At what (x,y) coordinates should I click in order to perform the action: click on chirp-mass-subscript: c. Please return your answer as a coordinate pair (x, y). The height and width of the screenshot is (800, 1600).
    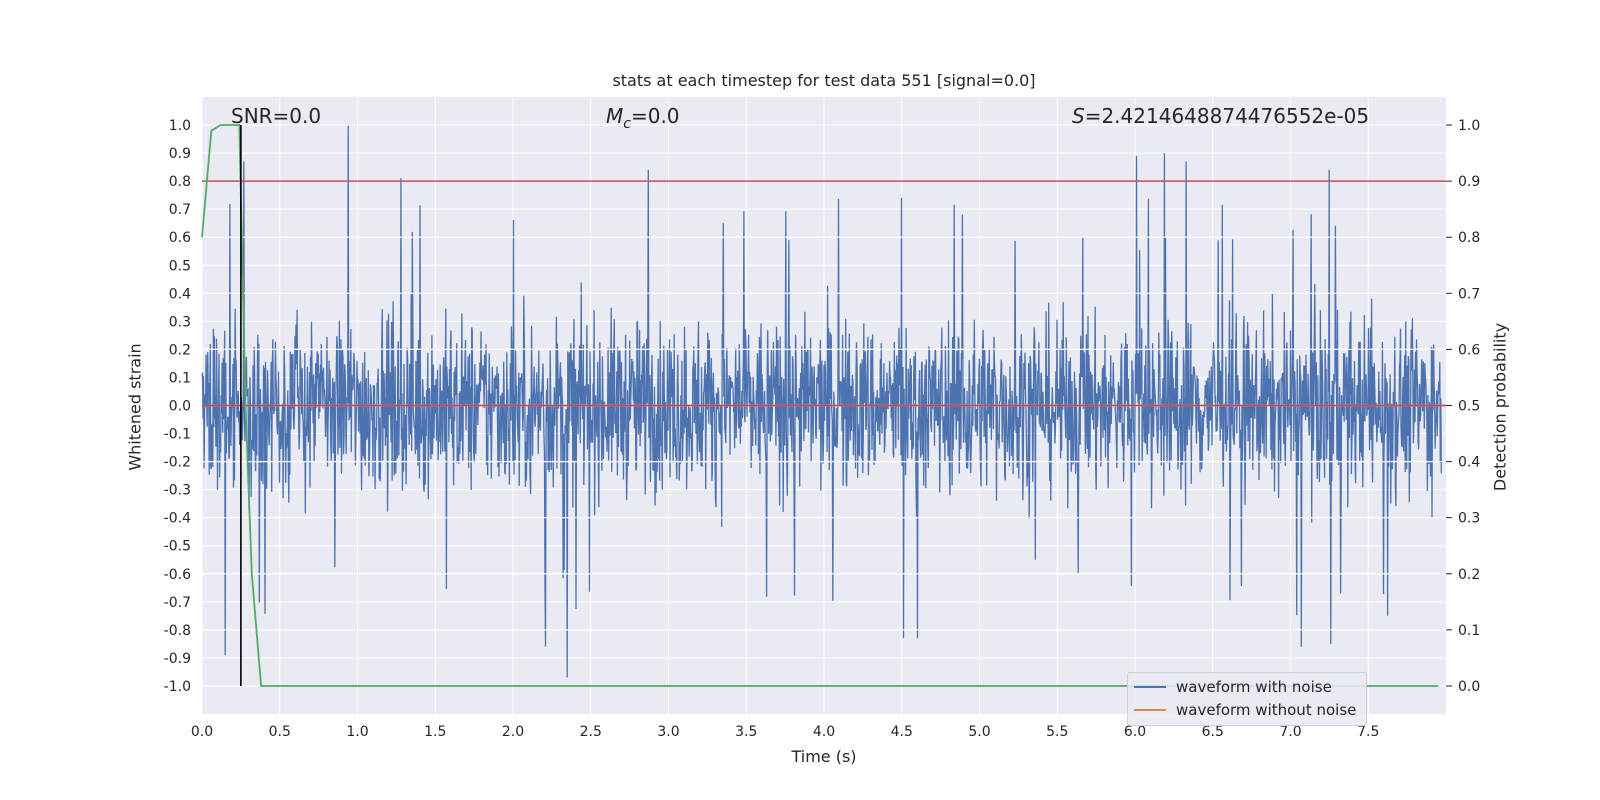
    Looking at the image, I should click on (627, 124).